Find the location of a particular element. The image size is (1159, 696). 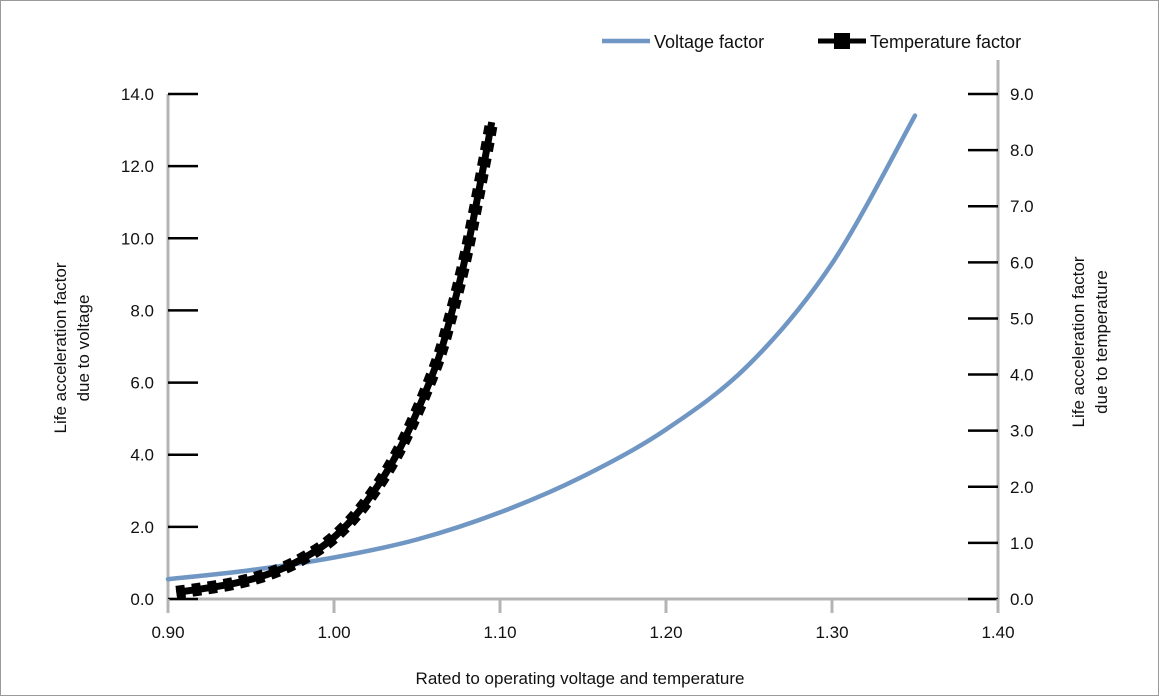

y-axis-title-line-1: Life acceleration factor is located at coordinates (60, 347).